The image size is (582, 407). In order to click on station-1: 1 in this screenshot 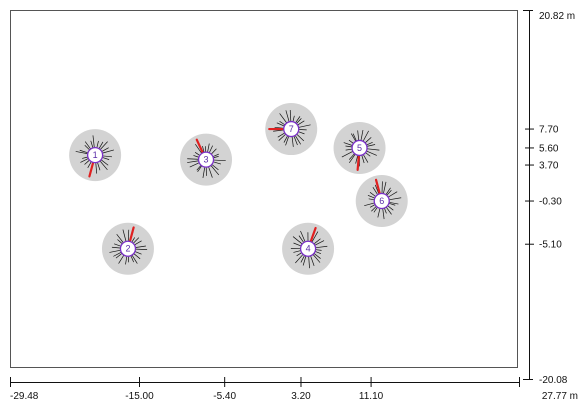, I will do `click(95, 155)`.